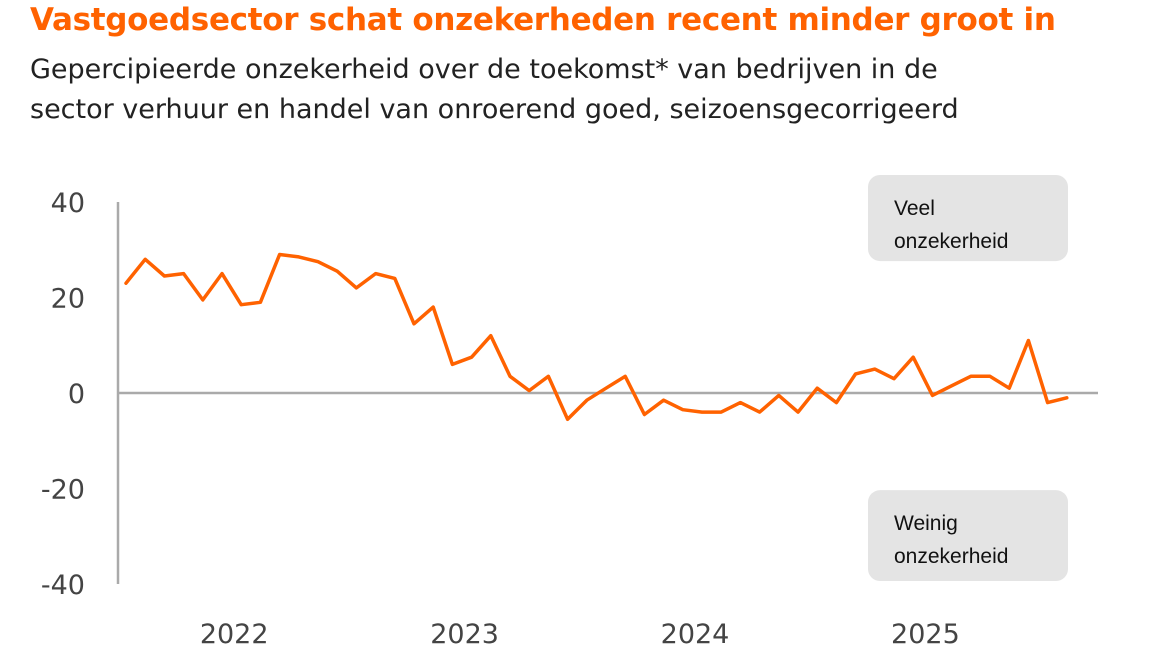  Describe the element at coordinates (695, 634) in the screenshot. I see `x-tick-label: 2024` at that location.